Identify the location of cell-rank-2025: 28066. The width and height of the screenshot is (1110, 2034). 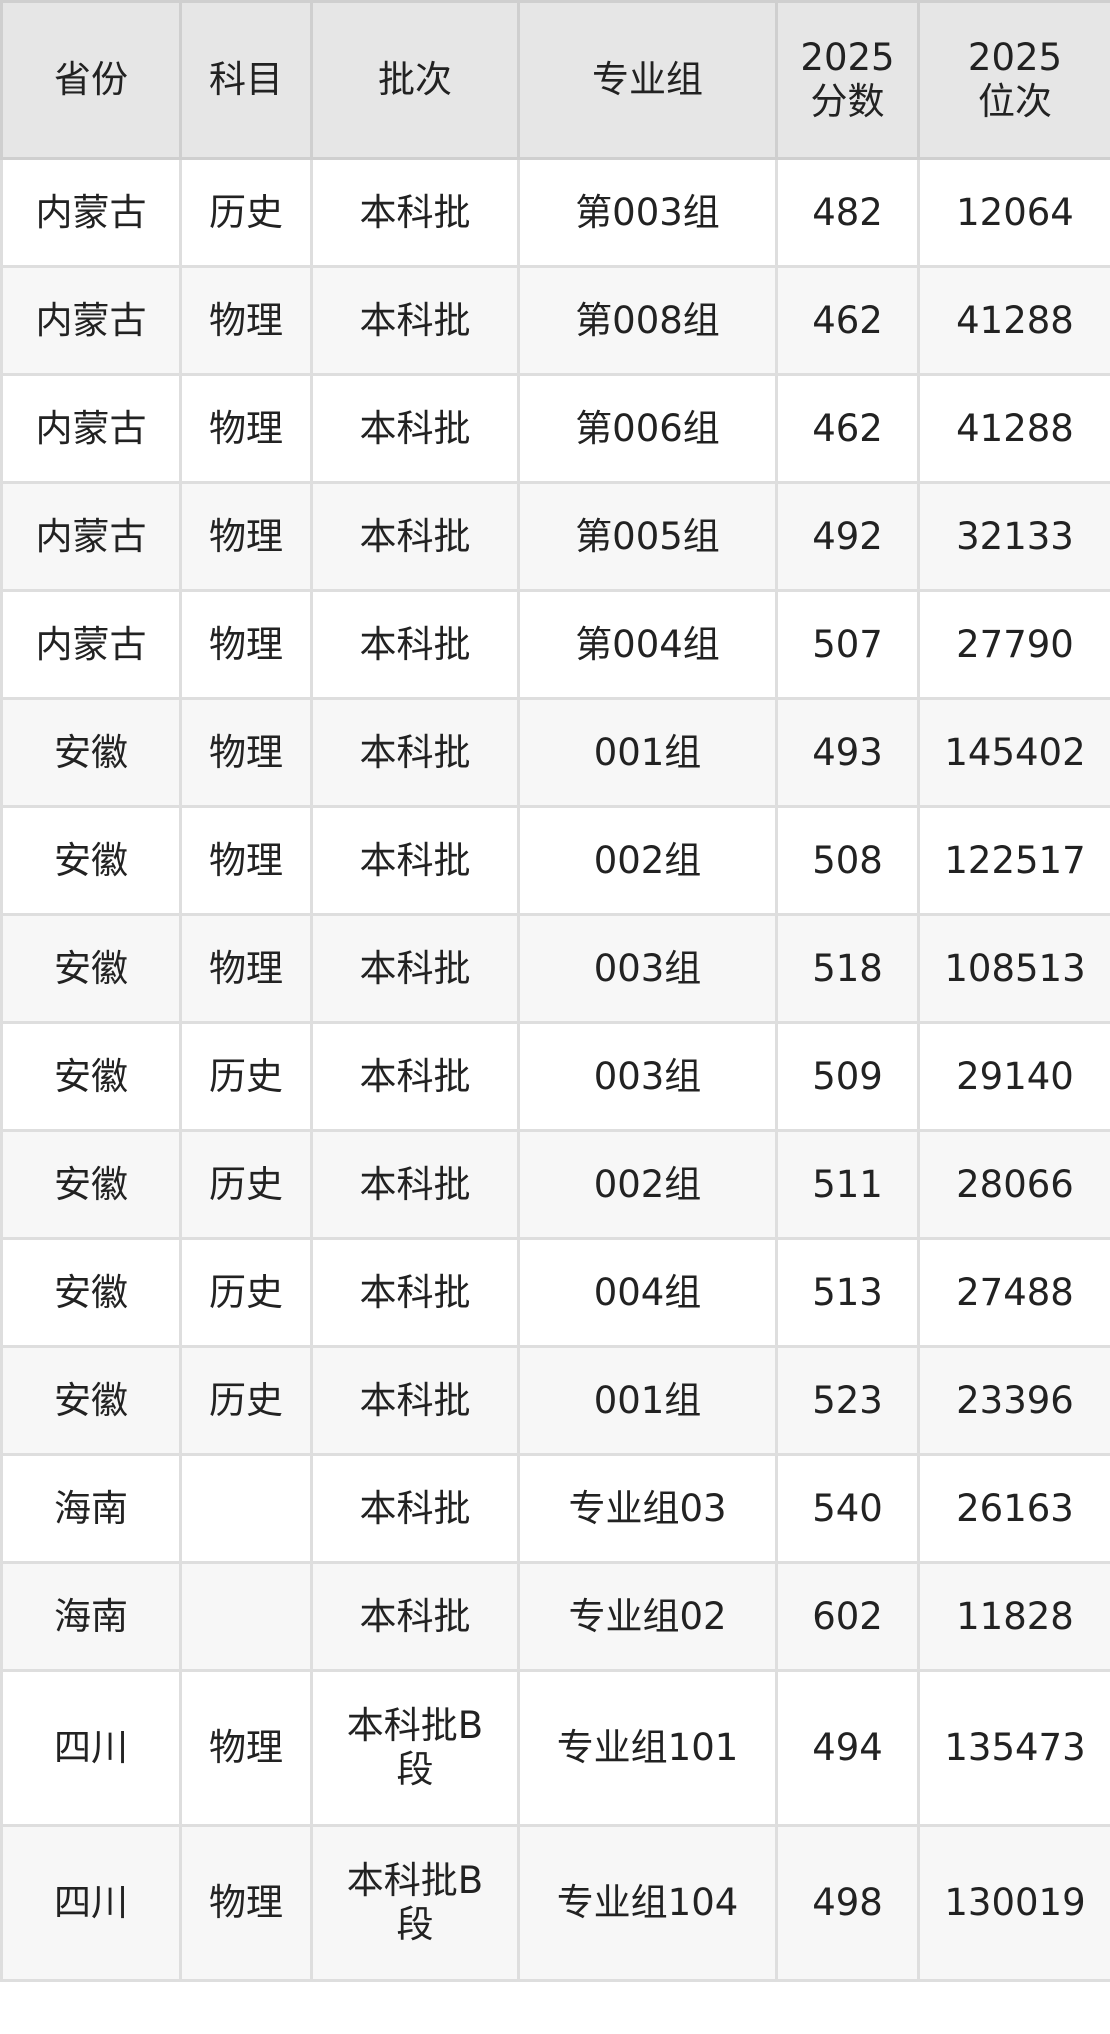
(1013, 1184).